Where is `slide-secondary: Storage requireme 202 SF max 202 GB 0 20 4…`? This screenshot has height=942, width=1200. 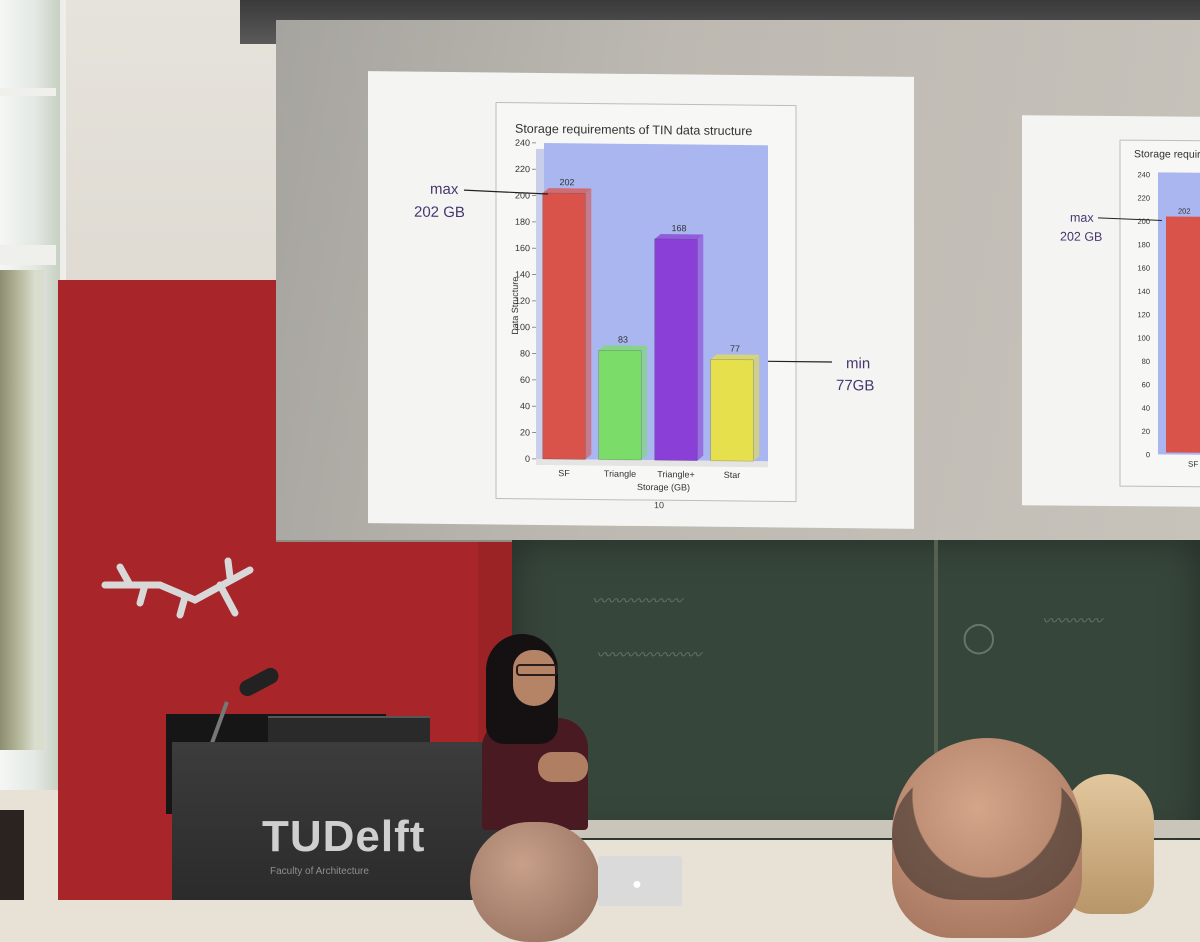 slide-secondary: Storage requireme 202 SF max 202 GB 0 20 4… is located at coordinates (1111, 311).